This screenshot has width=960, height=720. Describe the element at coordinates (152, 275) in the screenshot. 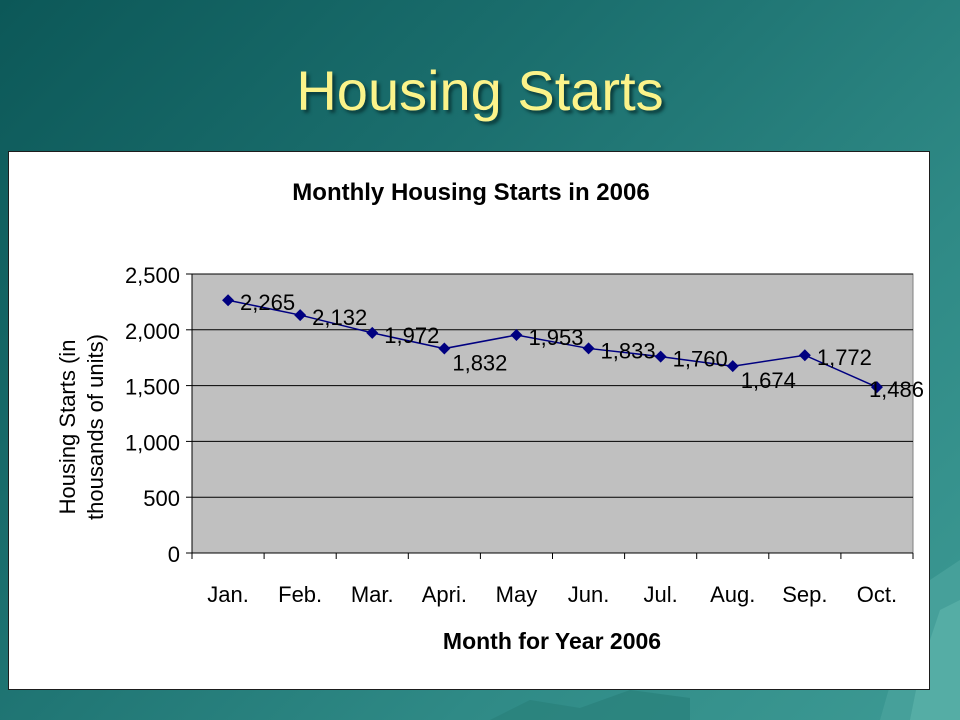

I see `y-tick-label: 2,500` at that location.